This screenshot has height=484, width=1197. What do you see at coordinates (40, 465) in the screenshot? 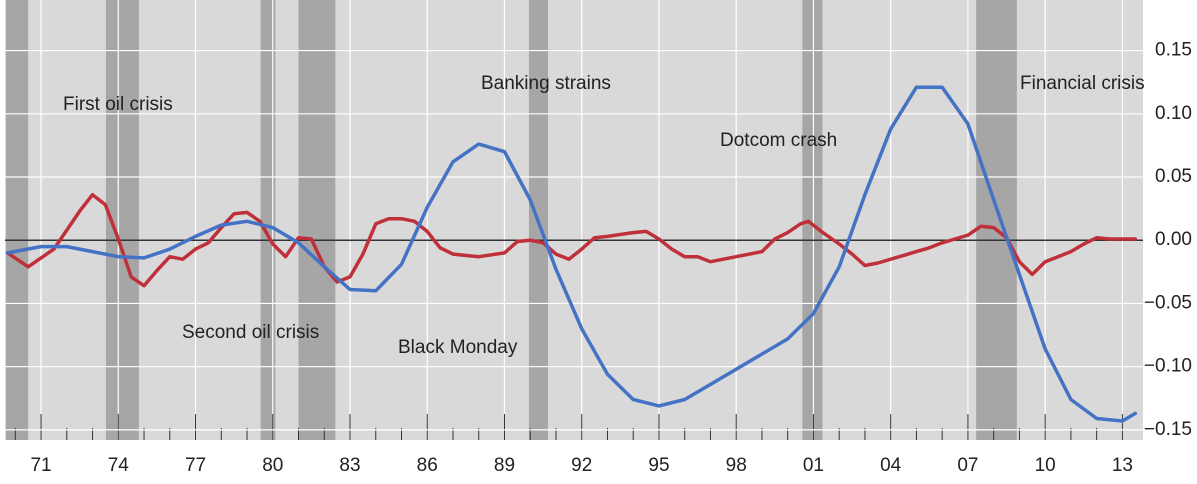
I see `x-tick-label: 71` at bounding box center [40, 465].